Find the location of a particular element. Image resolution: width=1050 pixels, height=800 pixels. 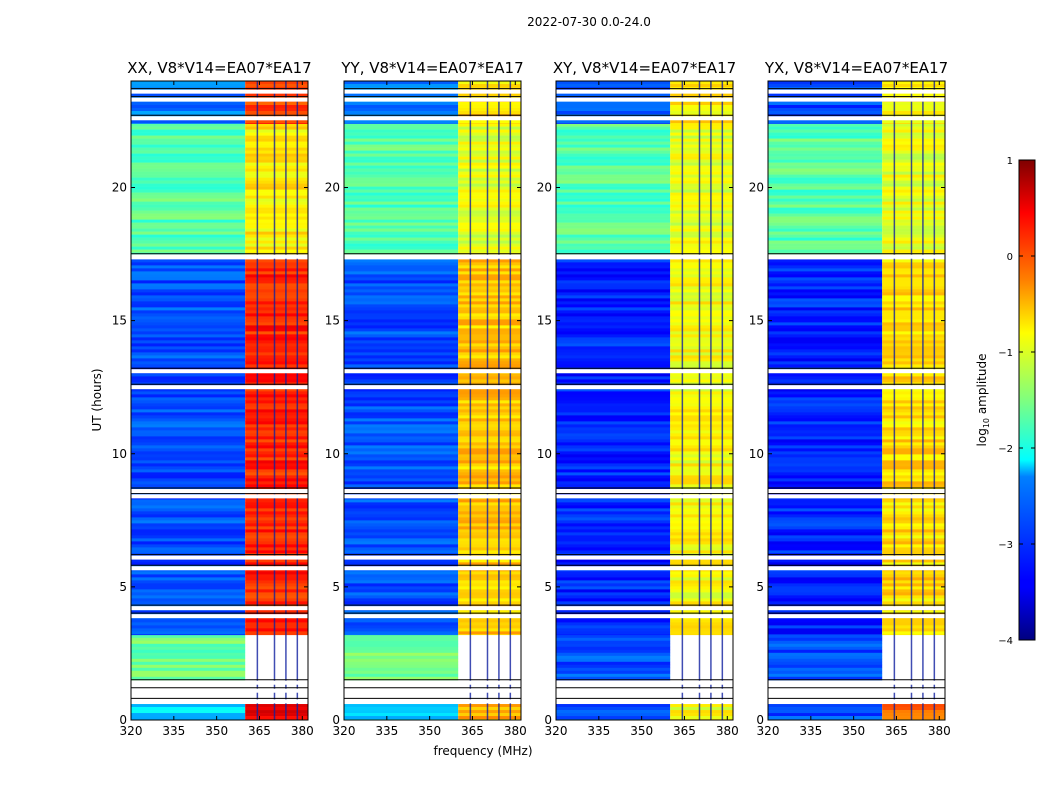

flagged-row is located at coordinates (644, 616).